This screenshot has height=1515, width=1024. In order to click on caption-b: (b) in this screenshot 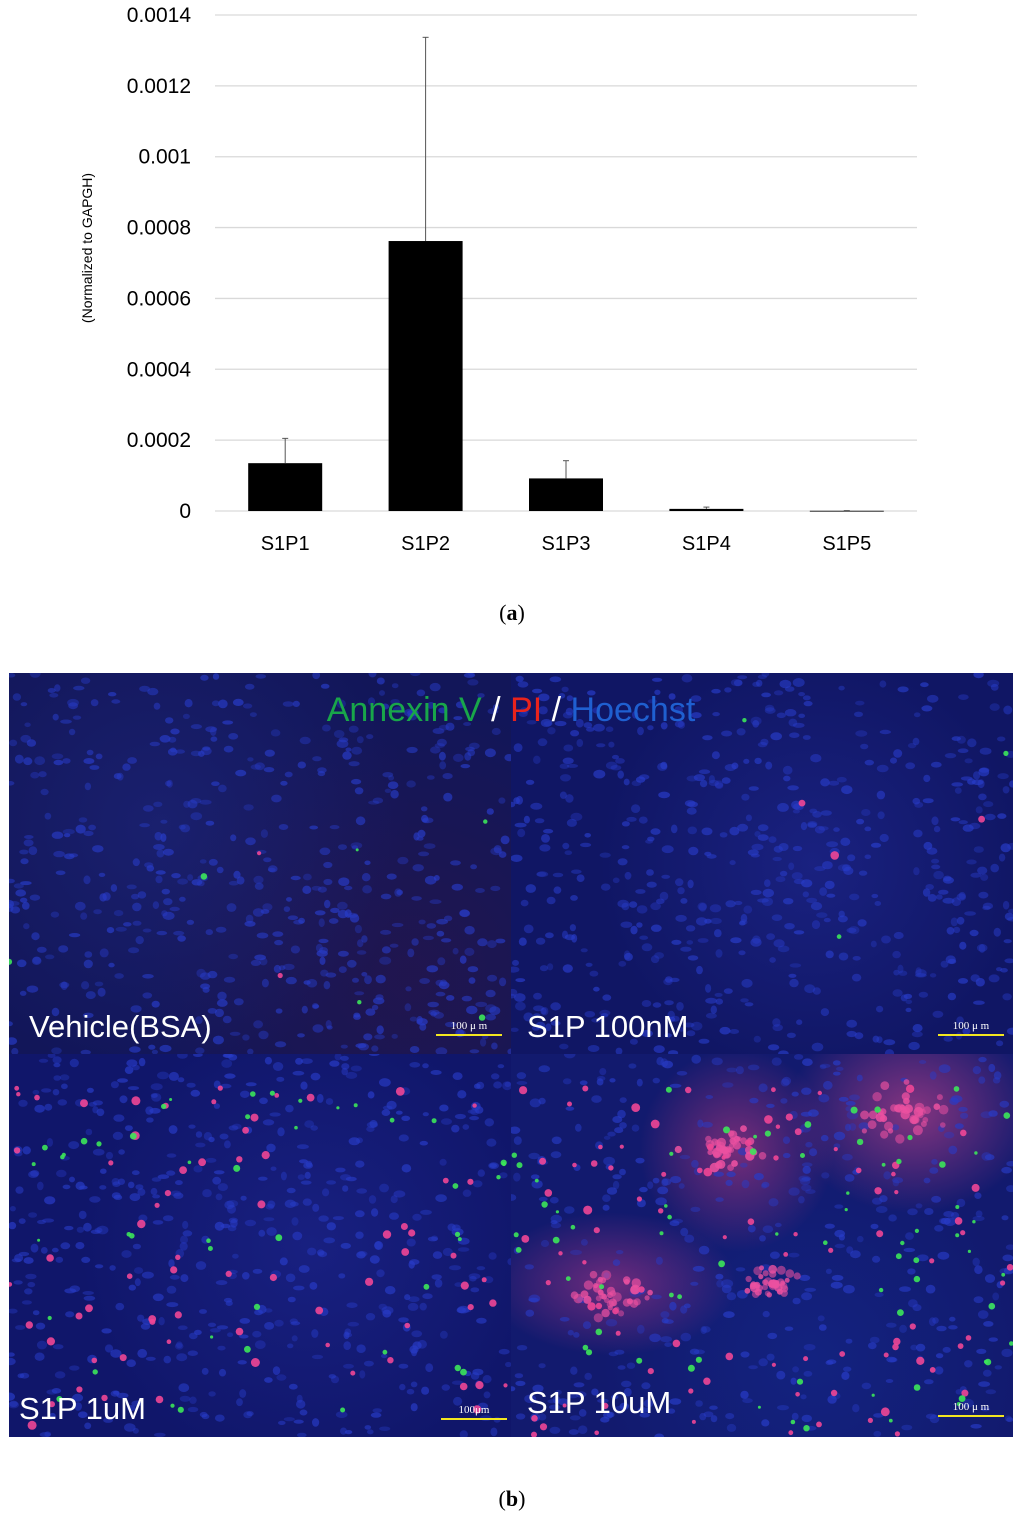, I will do `click(512, 1498)`.